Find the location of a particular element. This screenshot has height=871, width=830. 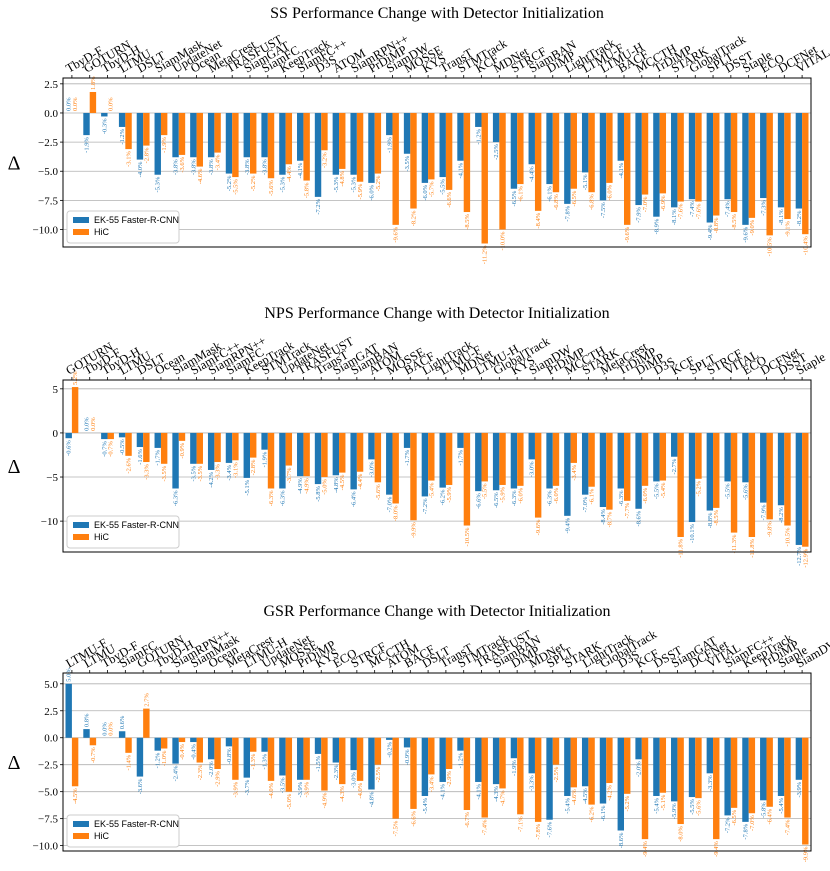

data-label: -10.4% is located at coordinates (805, 246).